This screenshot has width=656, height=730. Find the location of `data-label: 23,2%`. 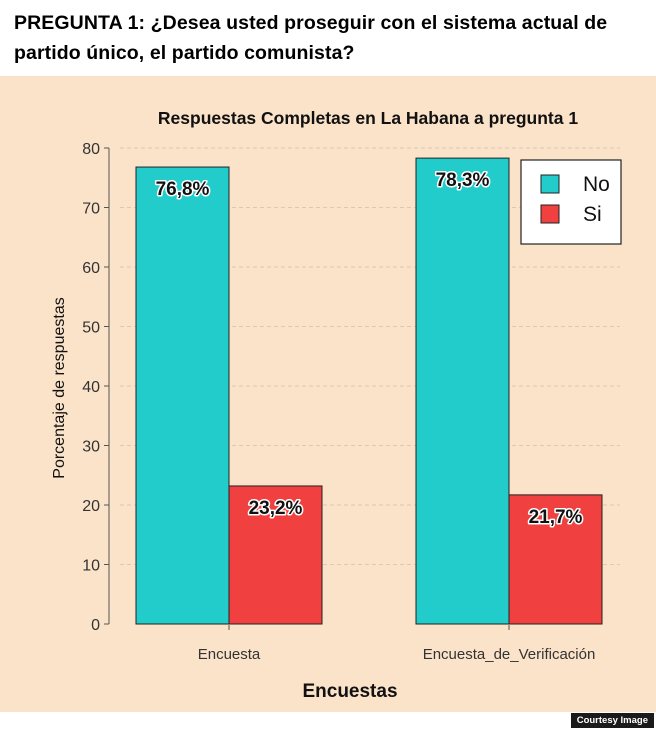

data-label: 23,2% is located at coordinates (276, 508).